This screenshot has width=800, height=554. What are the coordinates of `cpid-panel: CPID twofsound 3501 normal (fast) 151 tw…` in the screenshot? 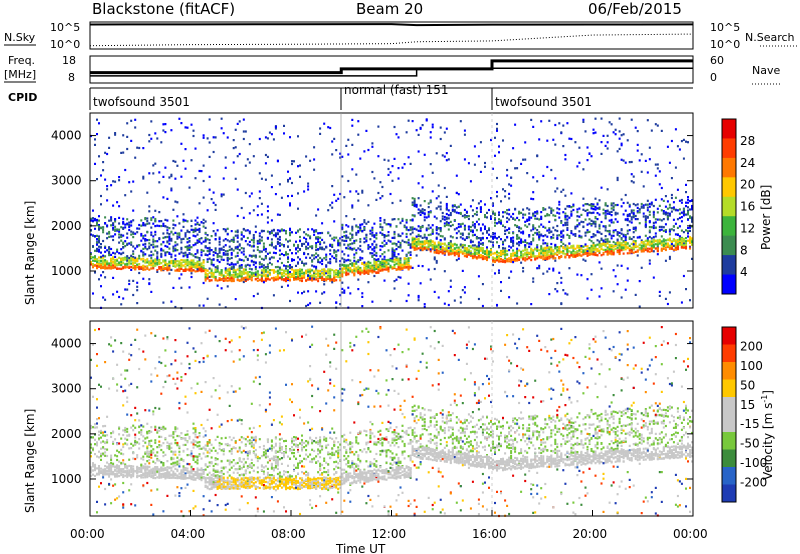 It's located at (350, 96).